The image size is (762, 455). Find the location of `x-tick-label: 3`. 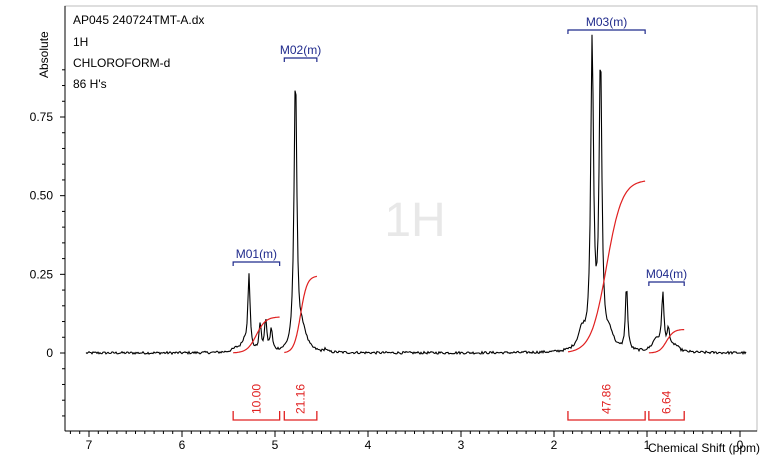

x-tick-label: 3 is located at coordinates (461, 445).